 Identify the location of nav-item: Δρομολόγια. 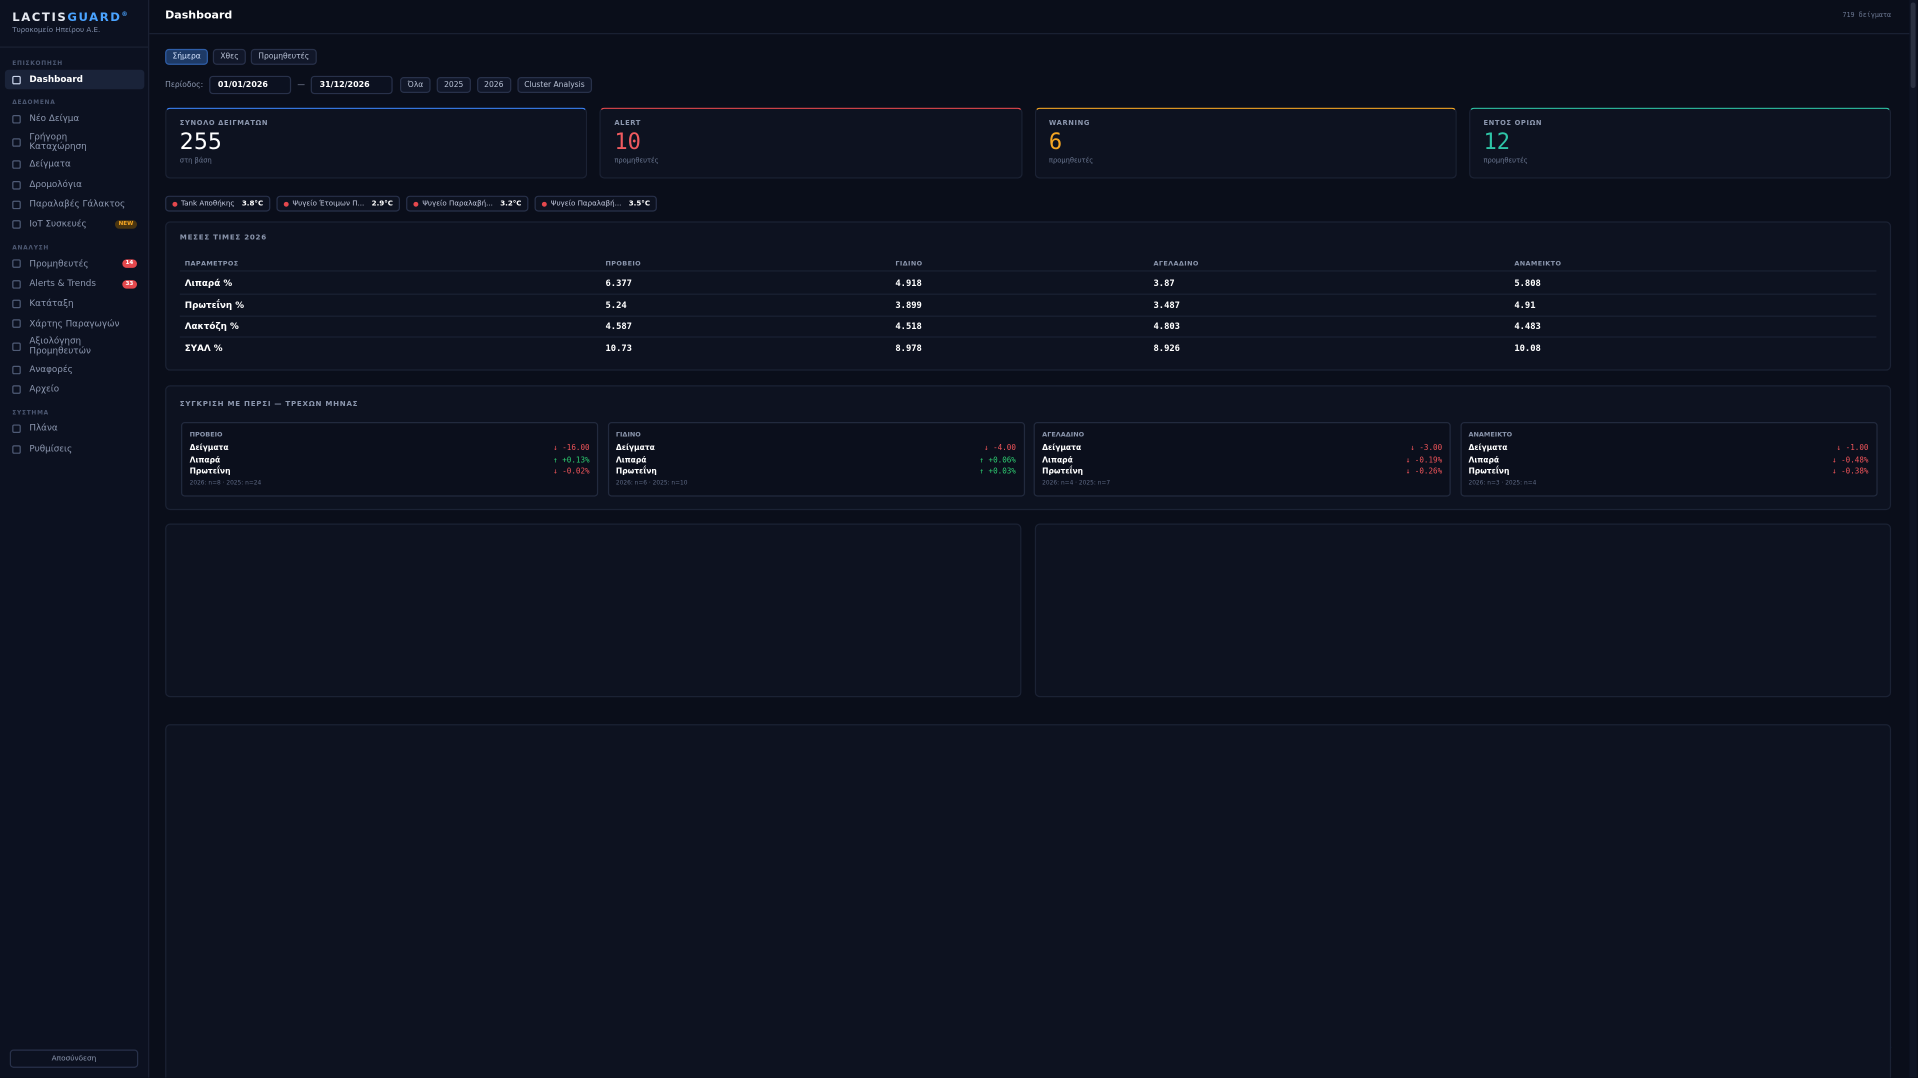
(74, 185).